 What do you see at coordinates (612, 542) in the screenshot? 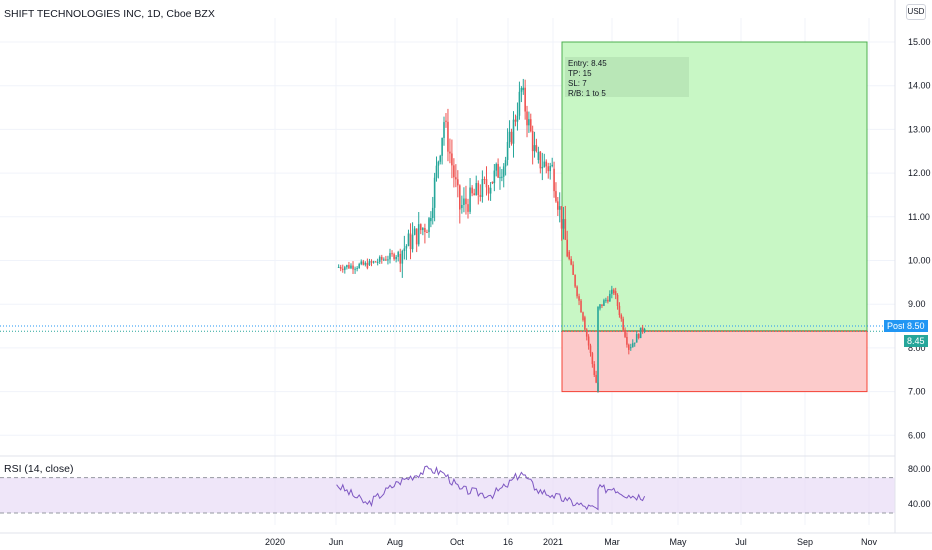
I see `time-tick-label: Mar` at bounding box center [612, 542].